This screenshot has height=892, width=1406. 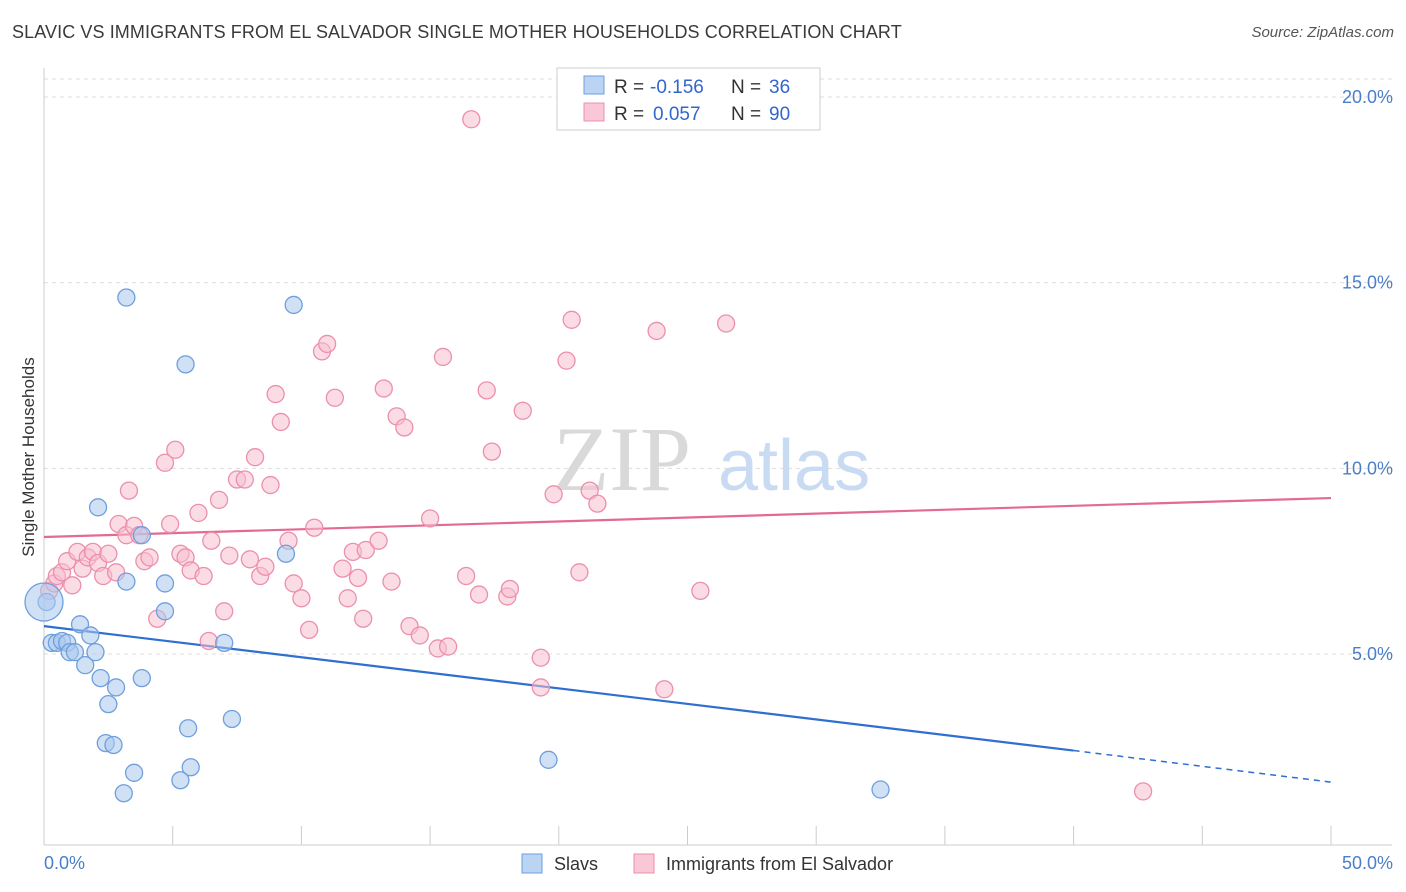 What do you see at coordinates (64, 863) in the screenshot?
I see `x-tick-label-min: 0.0%` at bounding box center [64, 863].